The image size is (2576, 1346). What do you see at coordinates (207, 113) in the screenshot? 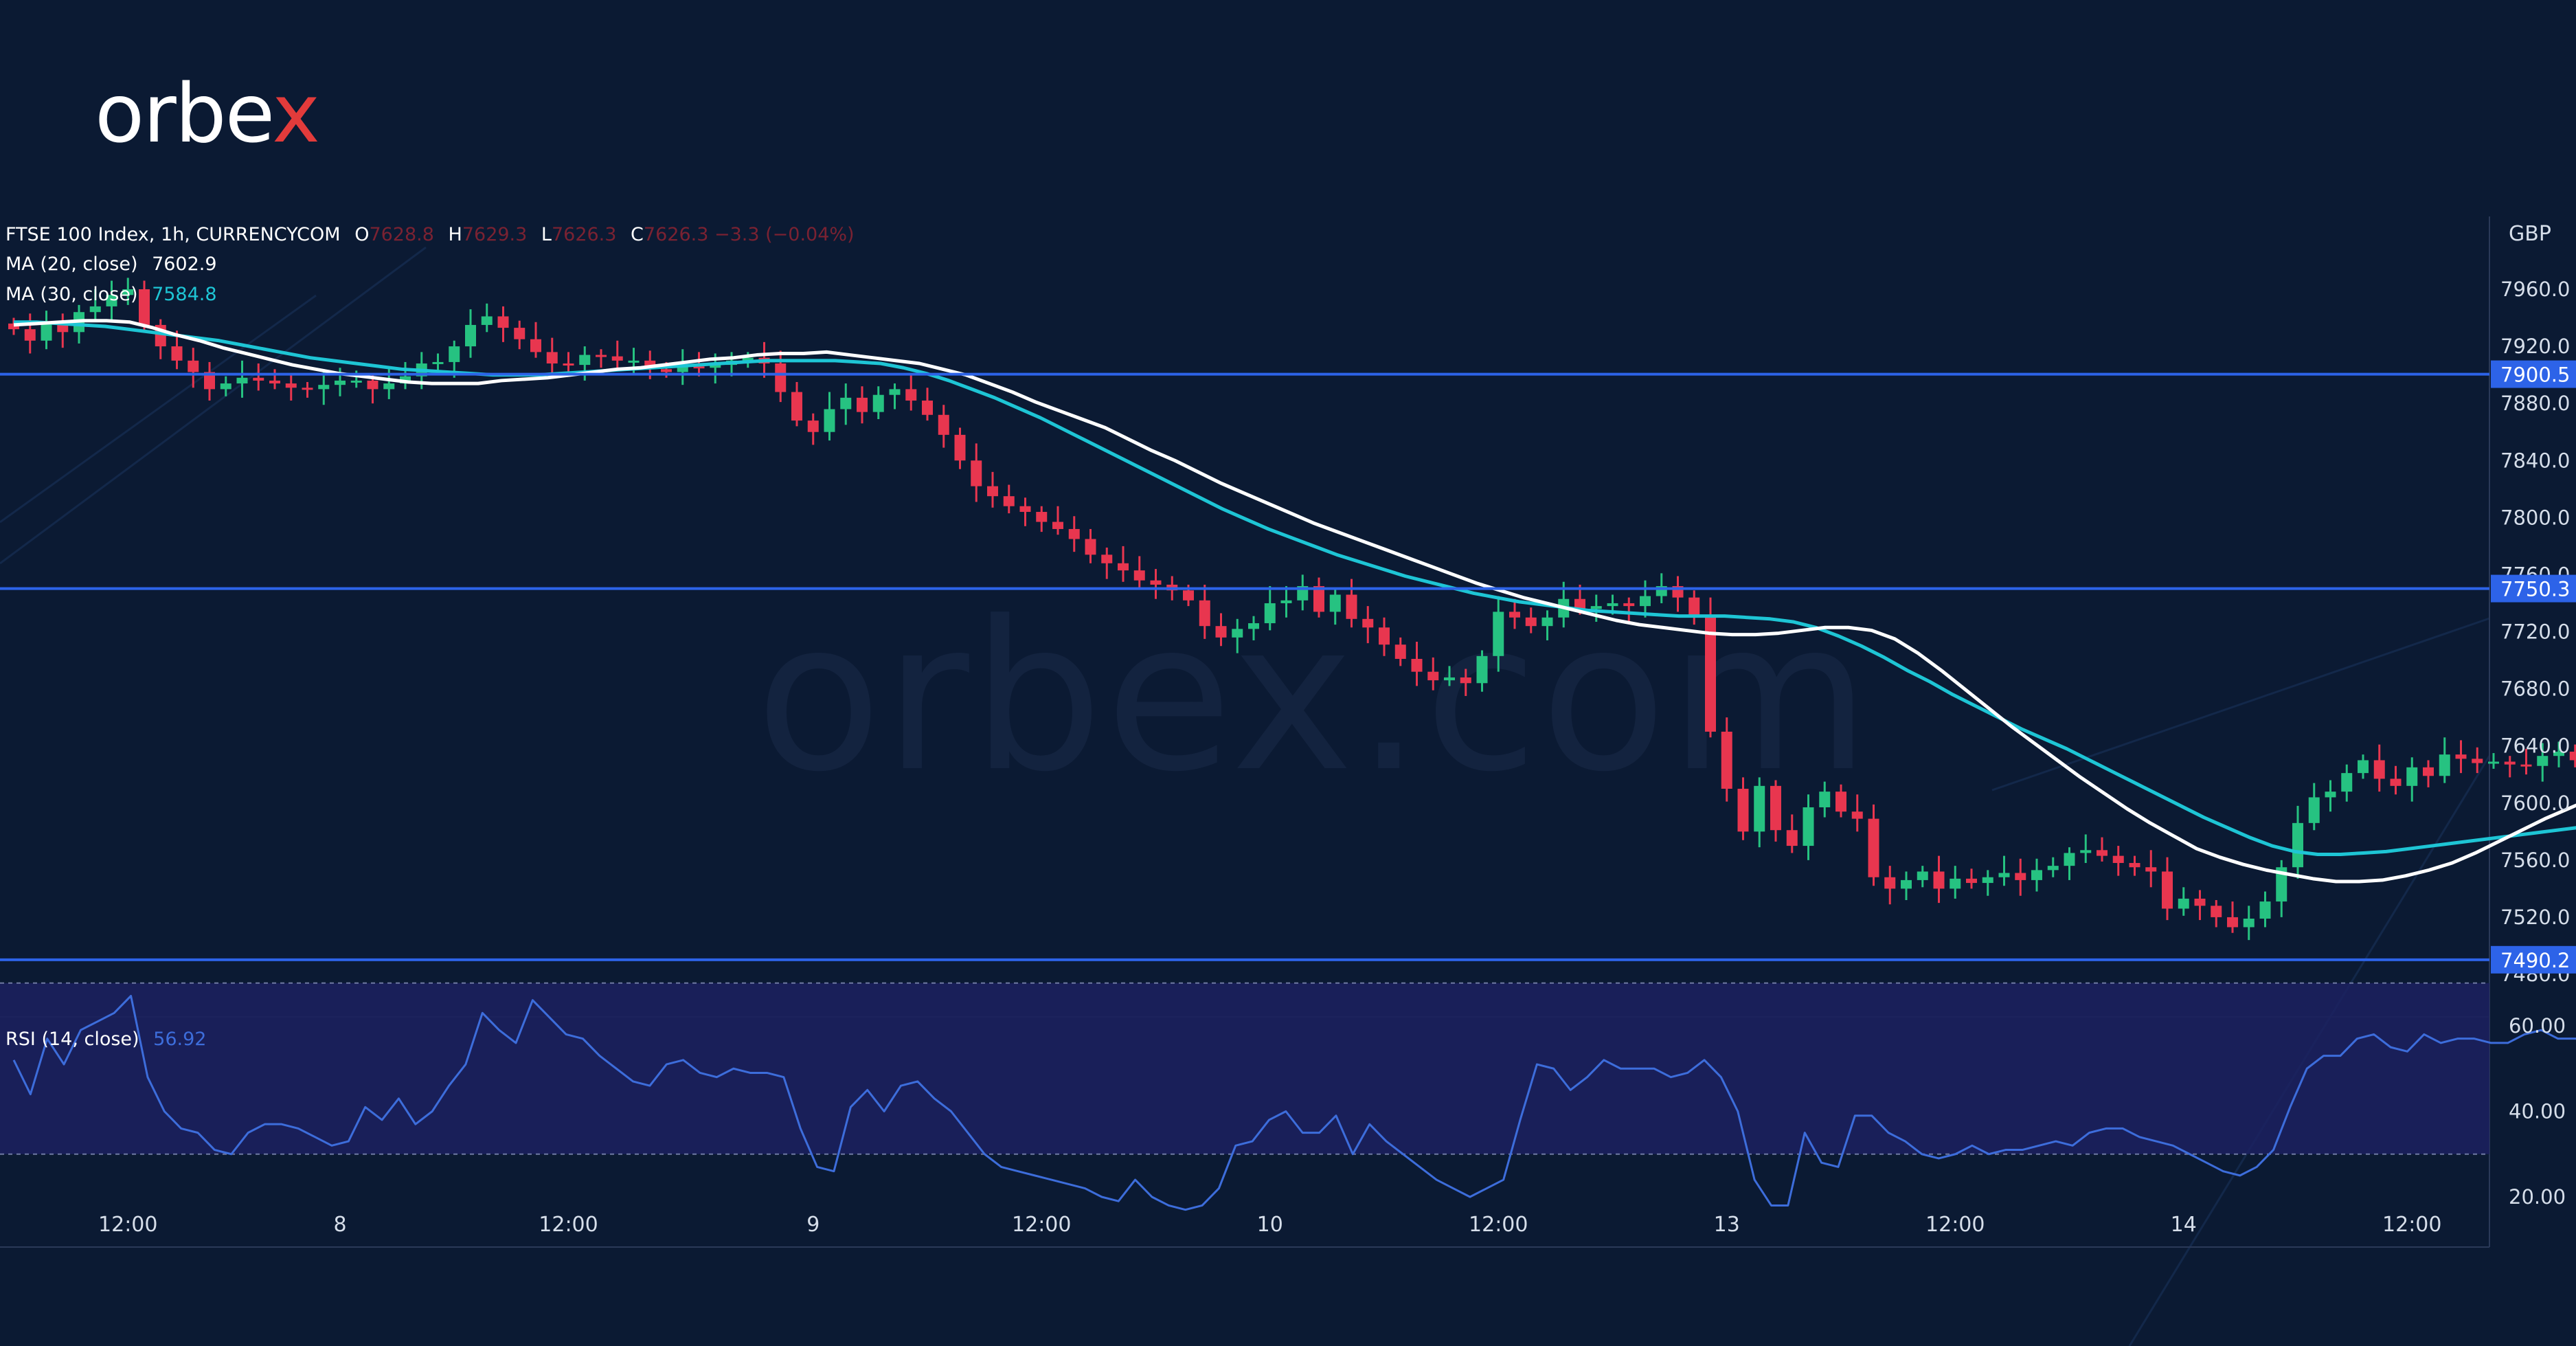
I see `orbex-logo: orbex` at bounding box center [207, 113].